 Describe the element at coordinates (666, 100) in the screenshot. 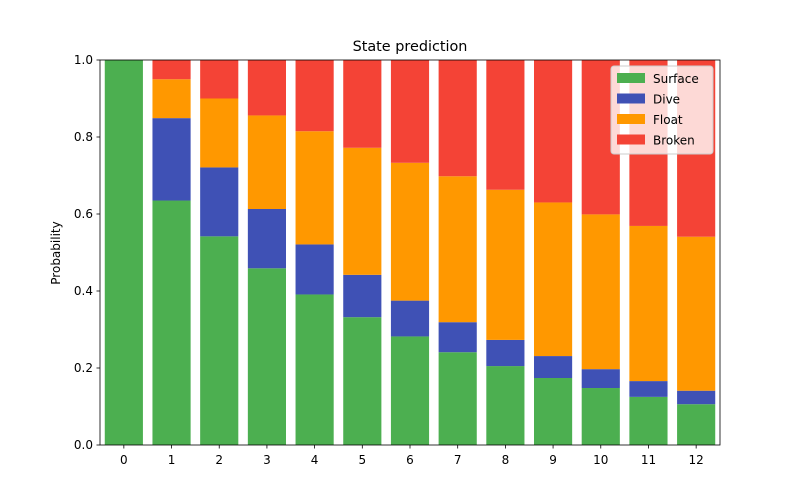

I see `legend-label-dive: Dive` at that location.